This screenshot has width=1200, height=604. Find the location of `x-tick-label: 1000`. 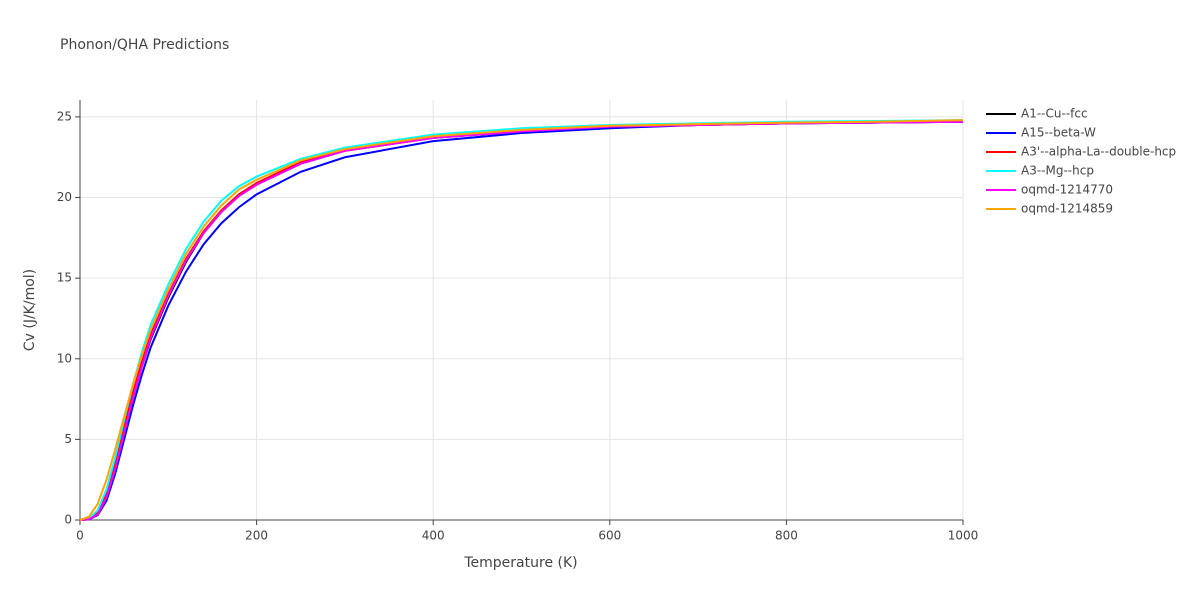

x-tick-label: 1000 is located at coordinates (963, 536).